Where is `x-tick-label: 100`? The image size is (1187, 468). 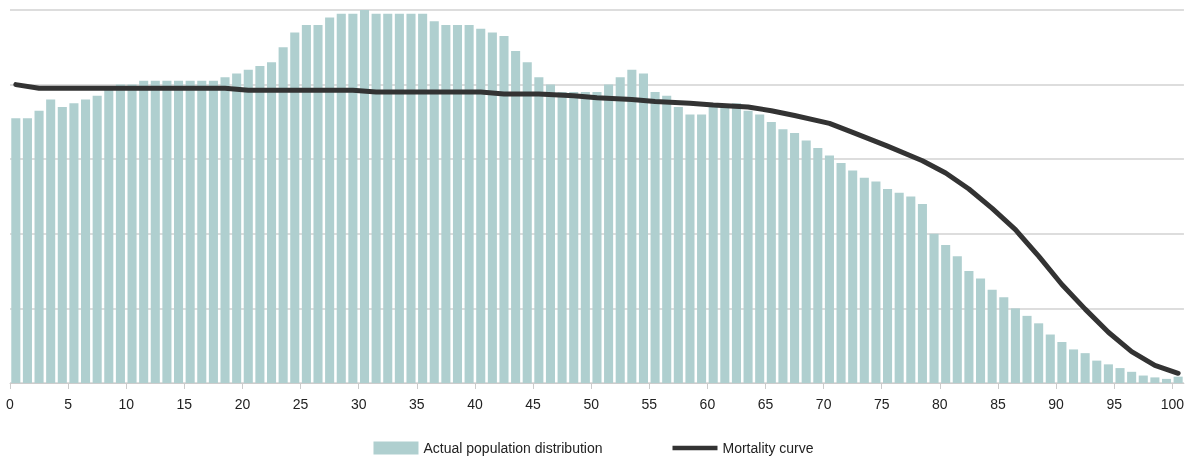
x-tick-label: 100 is located at coordinates (1172, 404).